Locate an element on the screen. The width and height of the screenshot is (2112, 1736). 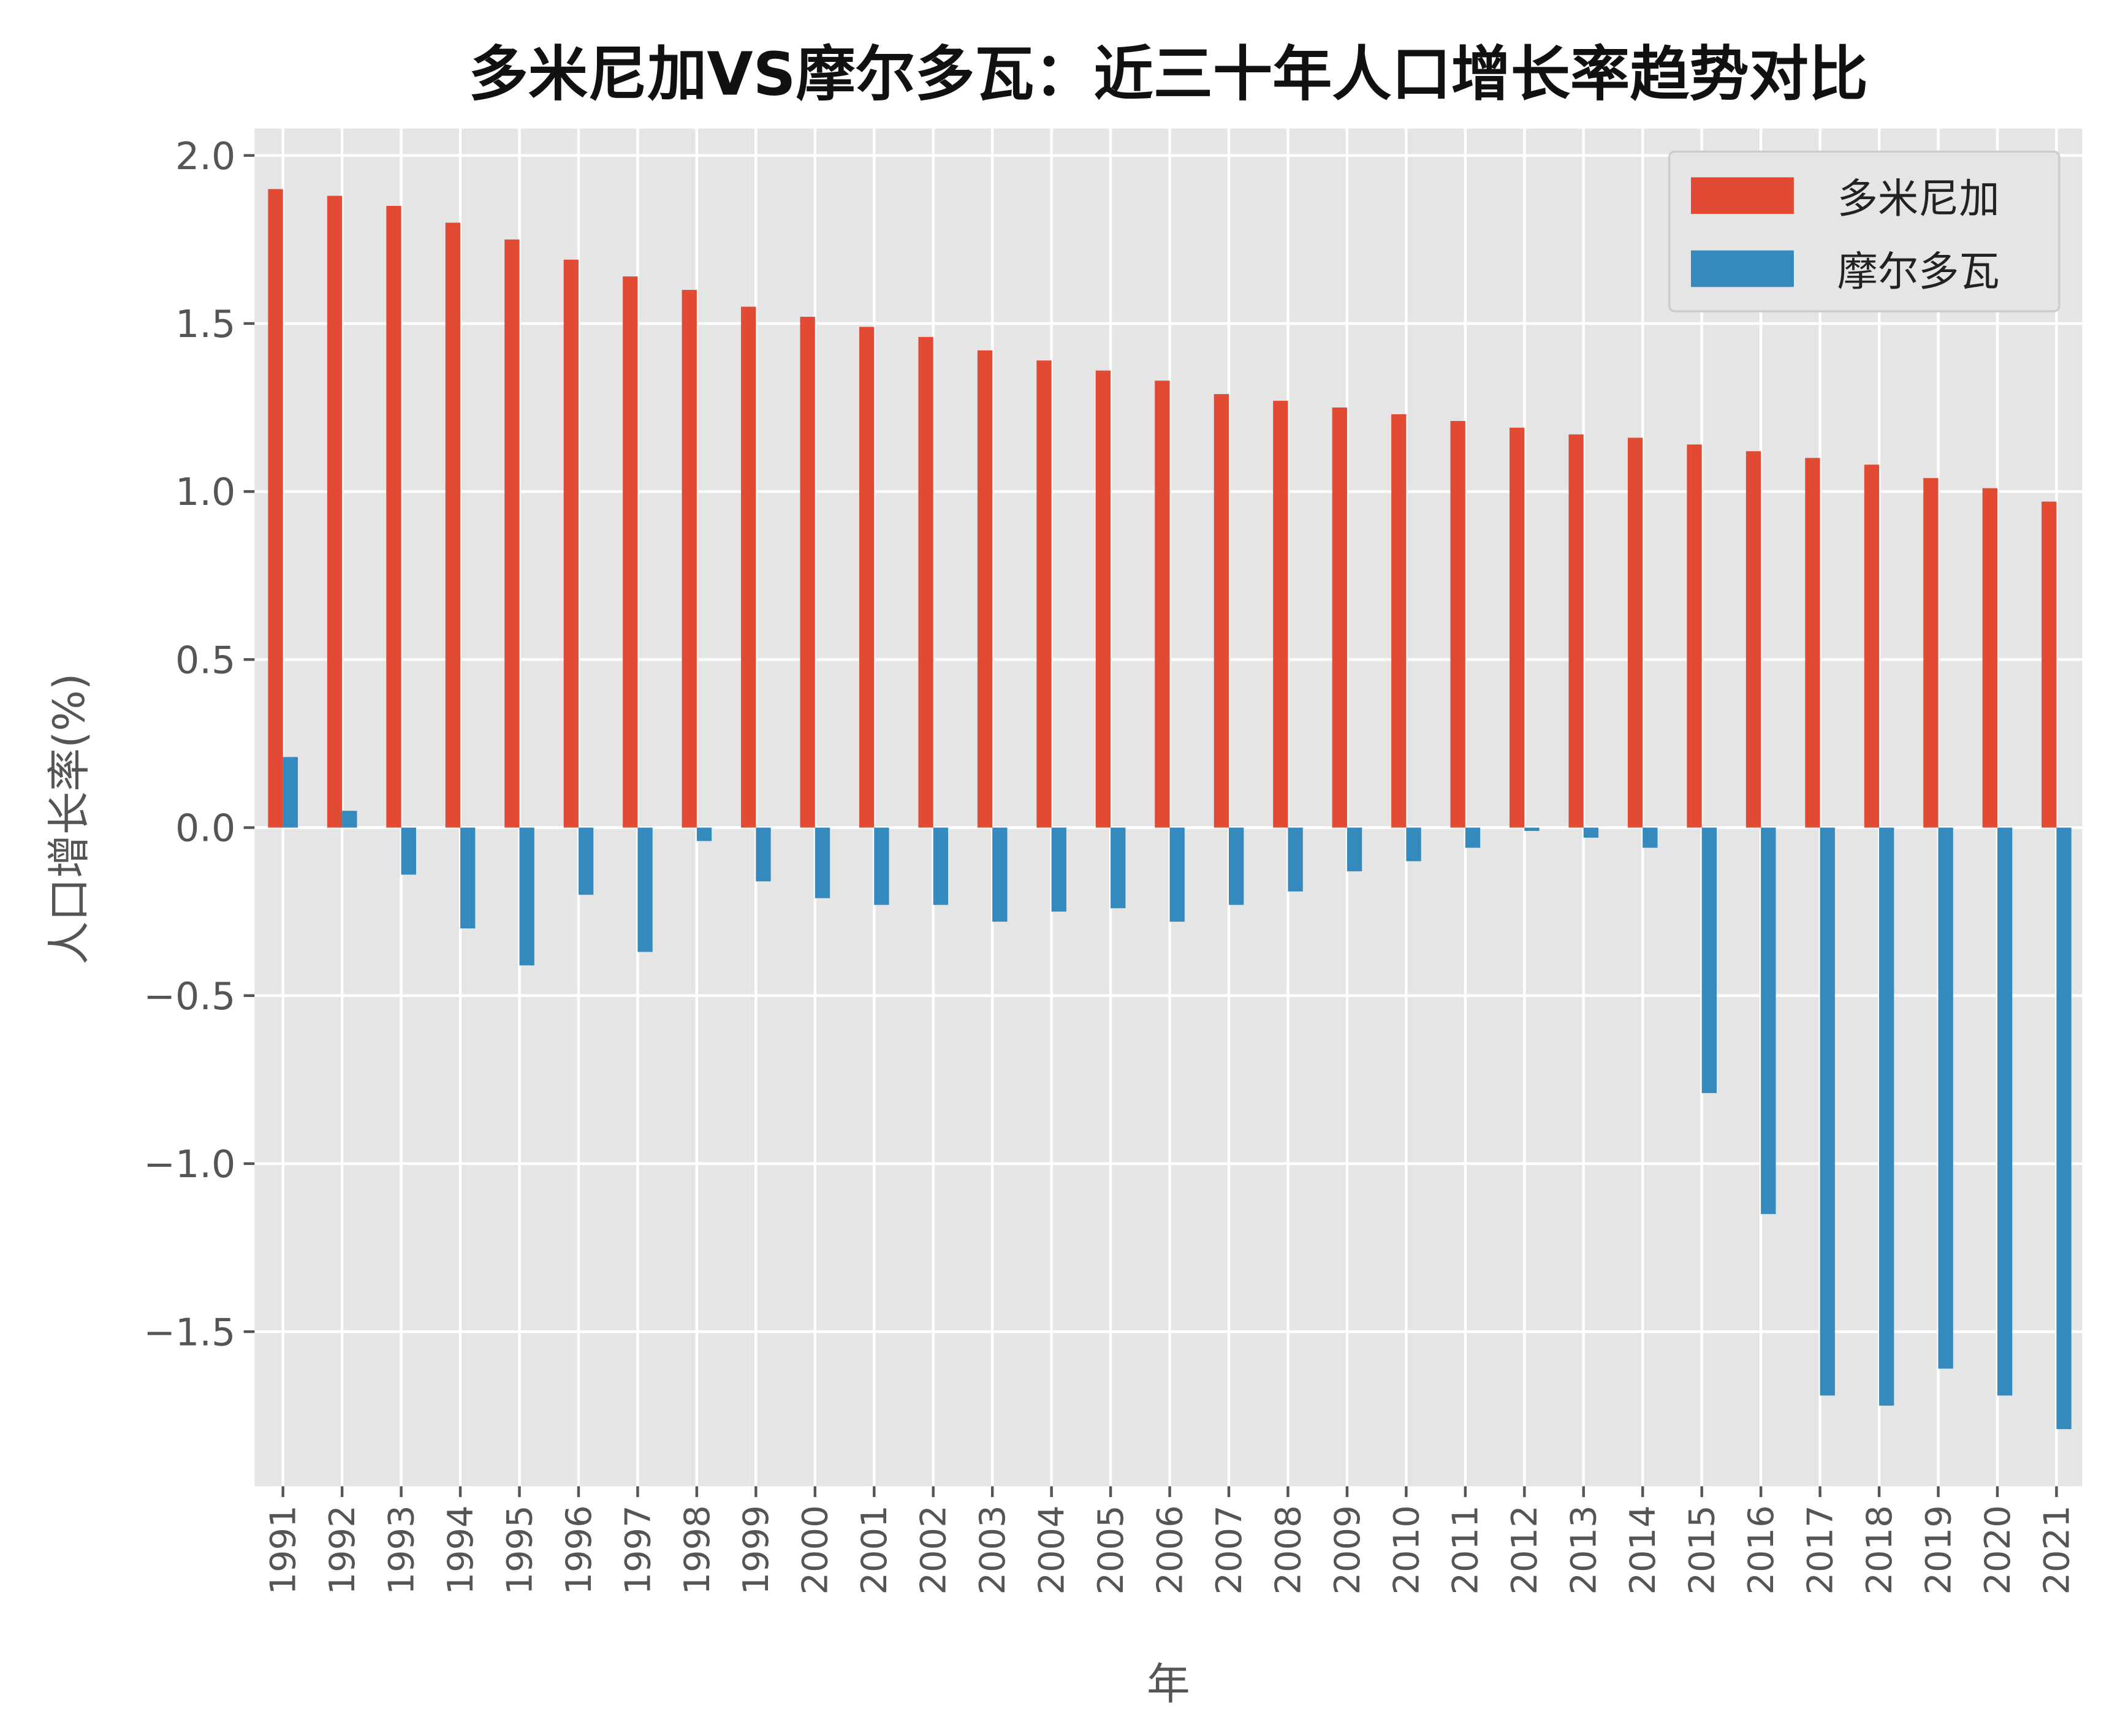
bar-moldova-2010 is located at coordinates (1413, 844).